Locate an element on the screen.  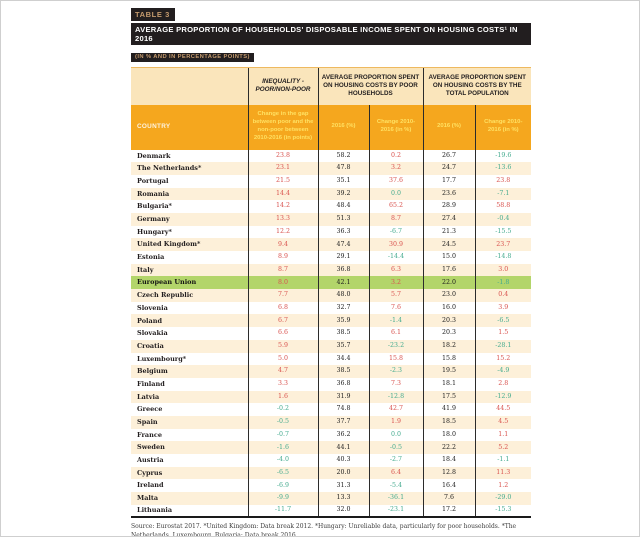
value-cell: 28.9 is located at coordinates (449, 206).